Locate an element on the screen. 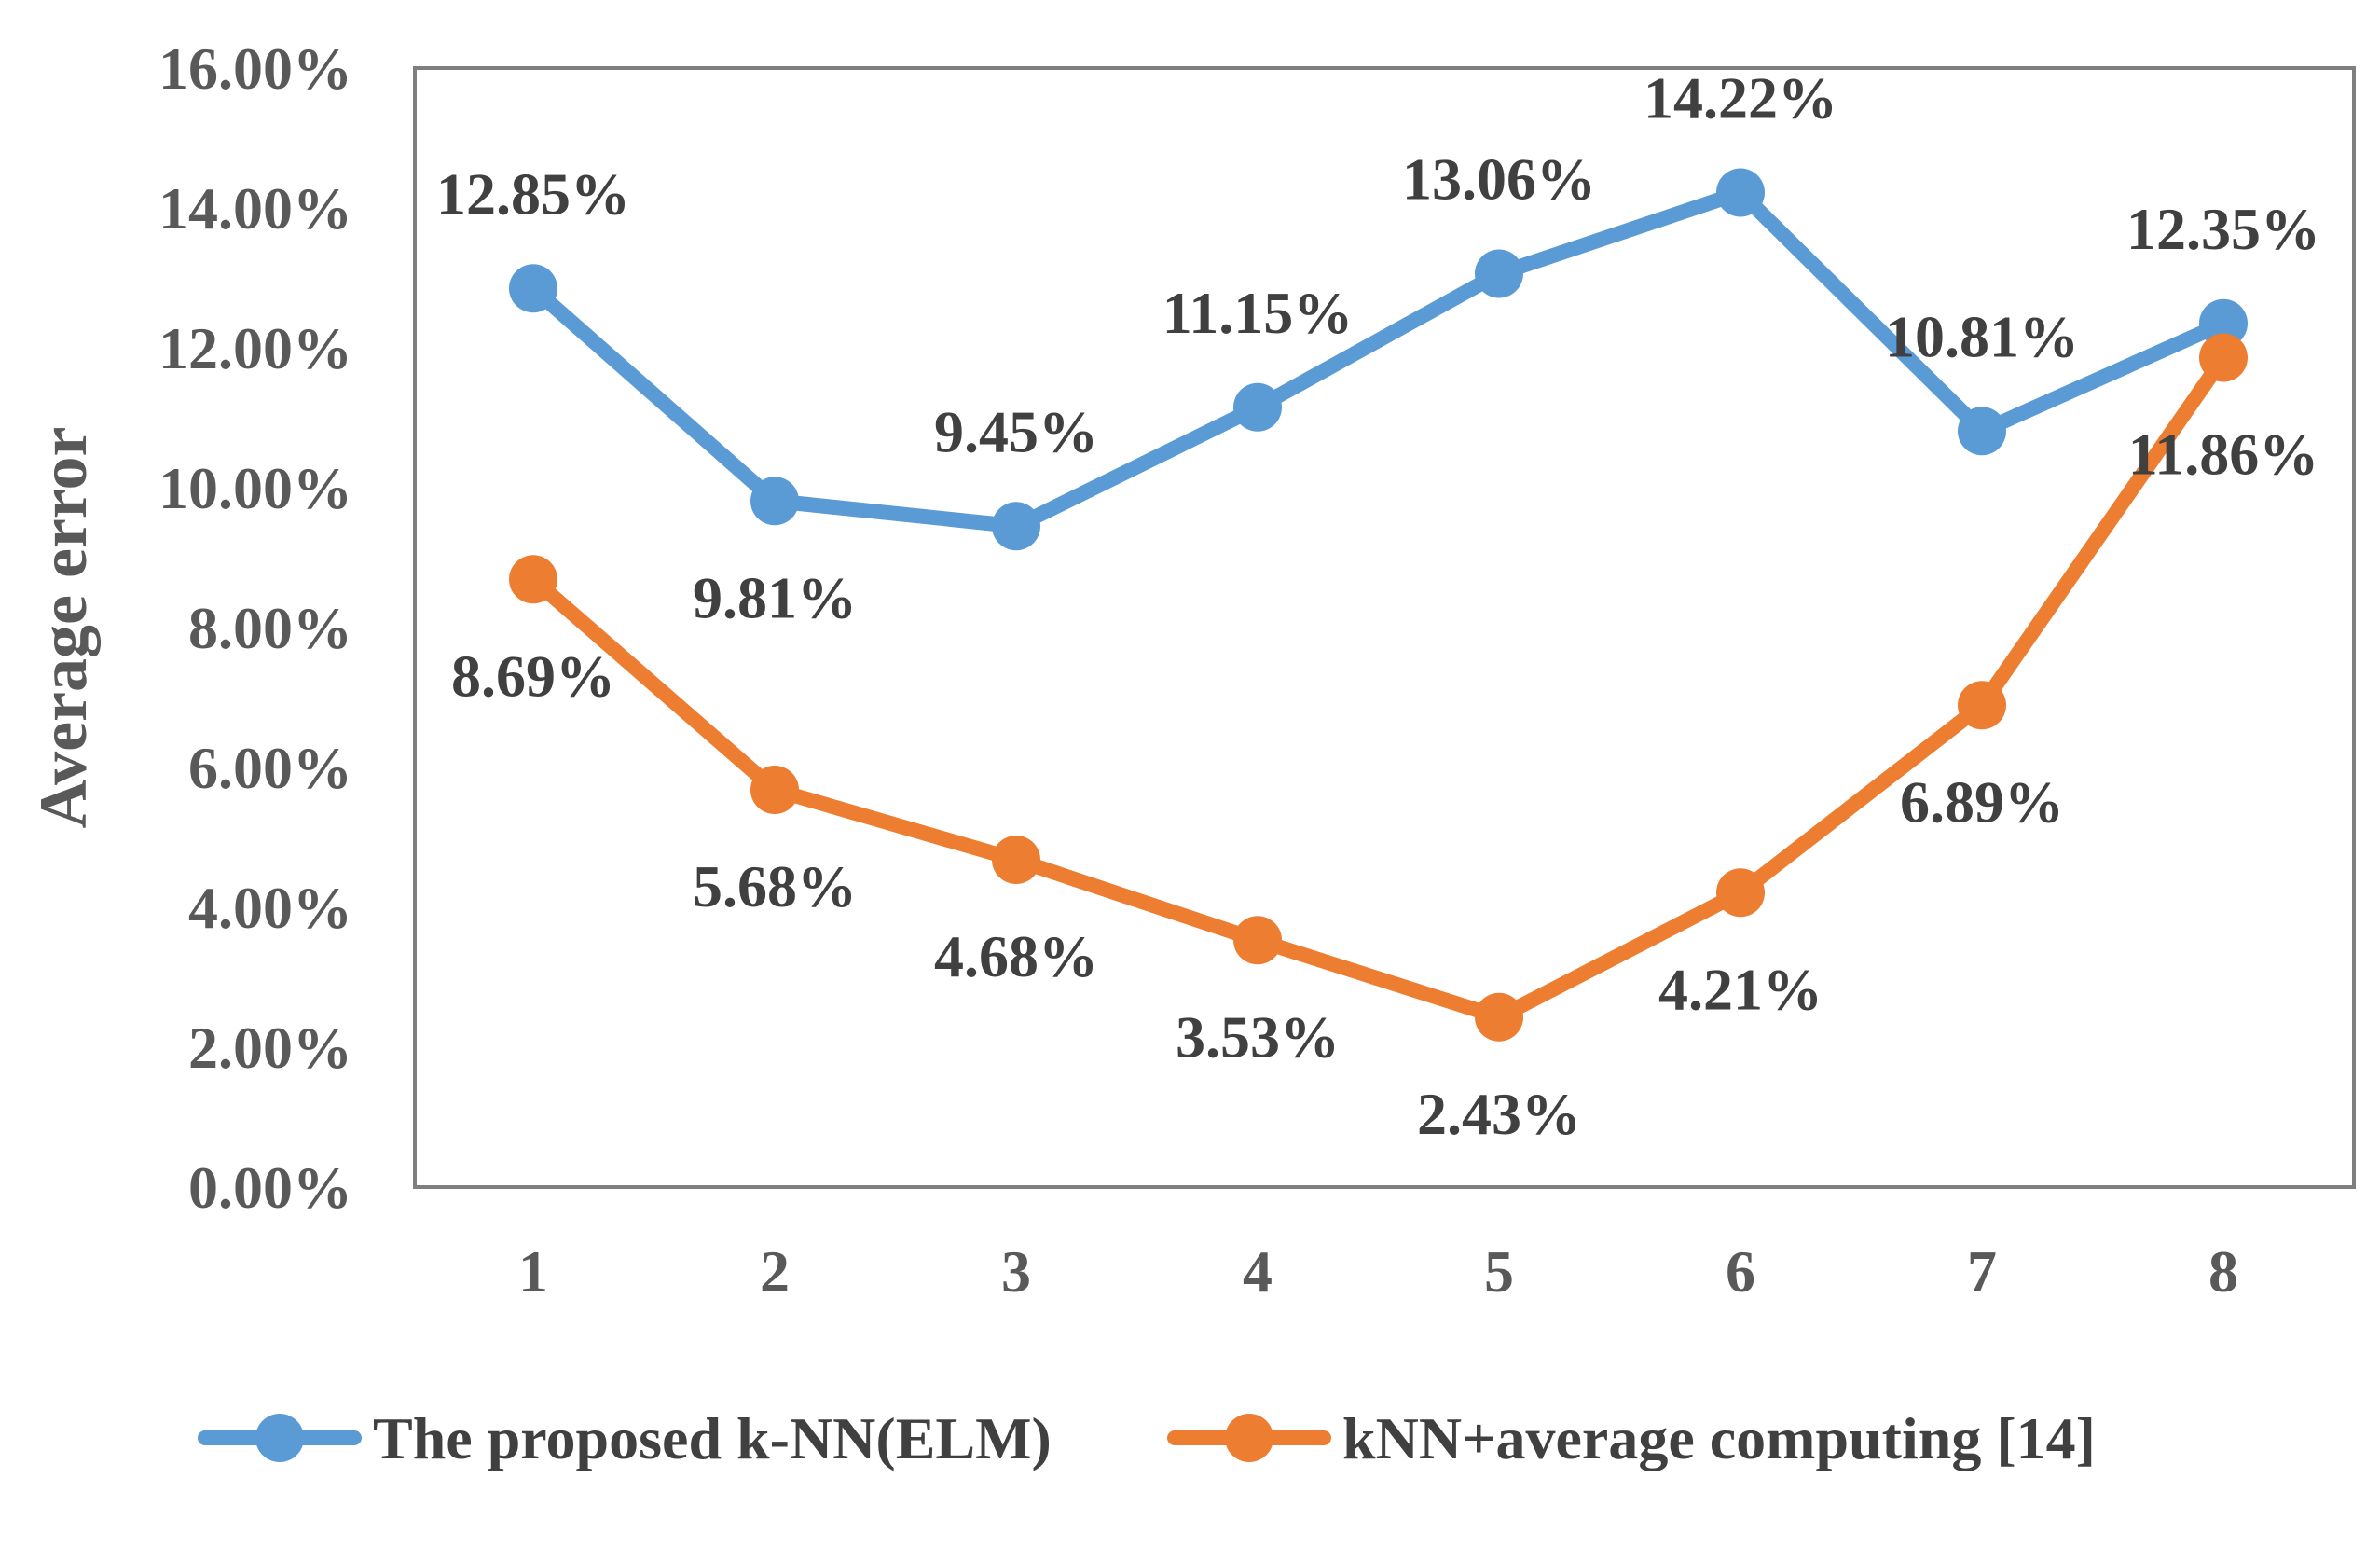 This screenshot has width=2380, height=1547. data-label: 2.43% is located at coordinates (1499, 1114).